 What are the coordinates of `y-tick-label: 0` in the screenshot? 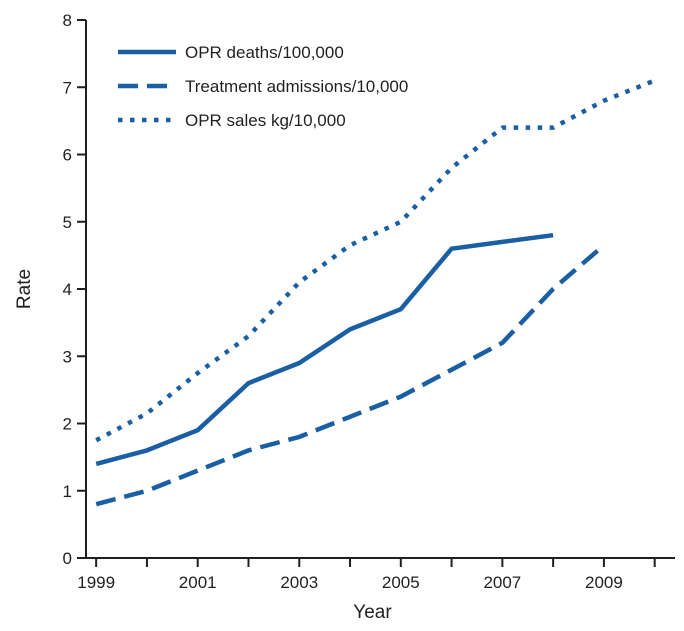 It's located at (67, 558).